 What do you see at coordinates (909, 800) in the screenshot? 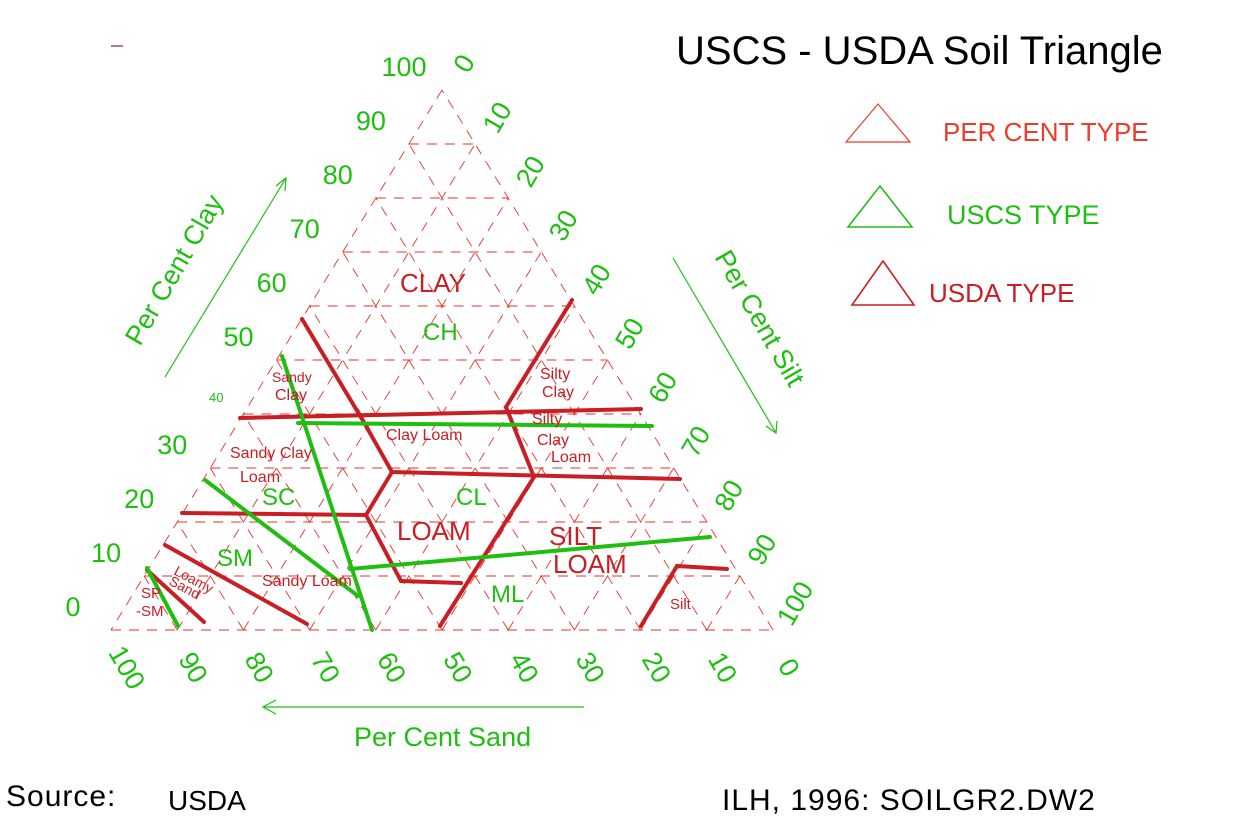
I see `footer-credit: ILH, 1996: SOILGR2.DW2` at bounding box center [909, 800].